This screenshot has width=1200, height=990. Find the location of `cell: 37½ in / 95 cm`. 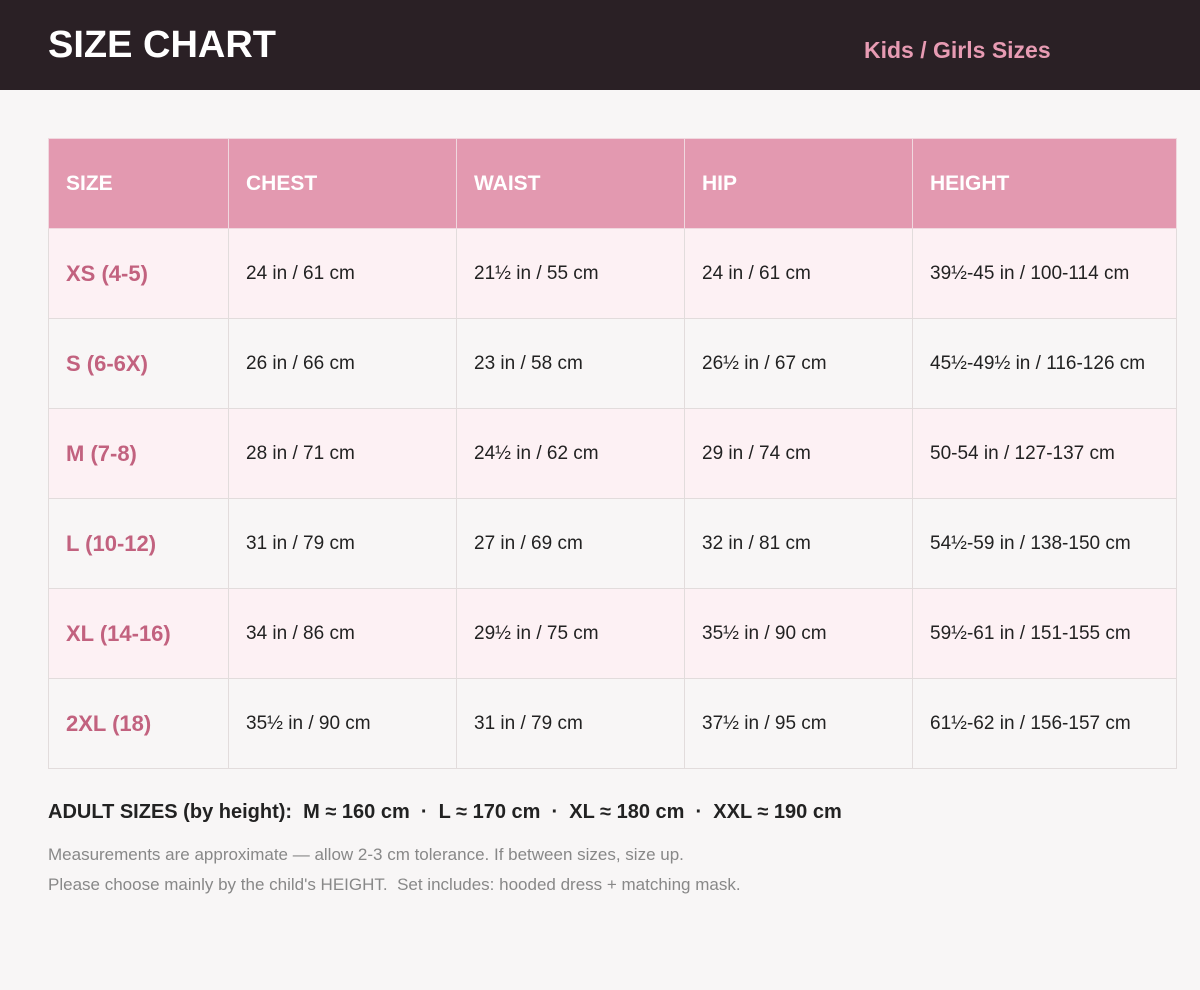

cell: 37½ in / 95 cm is located at coordinates (798, 723).